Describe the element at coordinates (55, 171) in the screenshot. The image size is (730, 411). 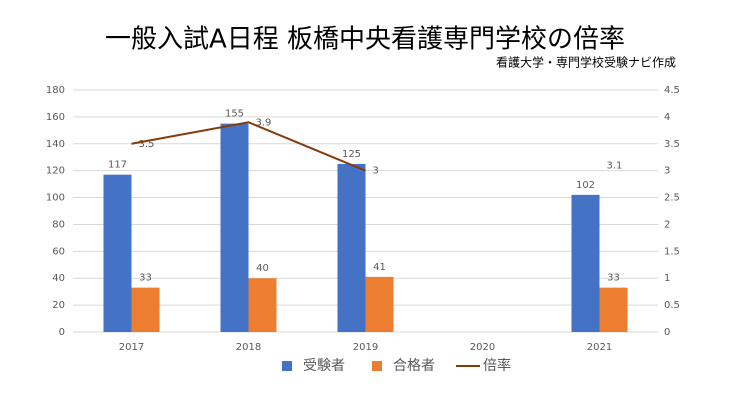
I see `y-tick-label: 120` at that location.